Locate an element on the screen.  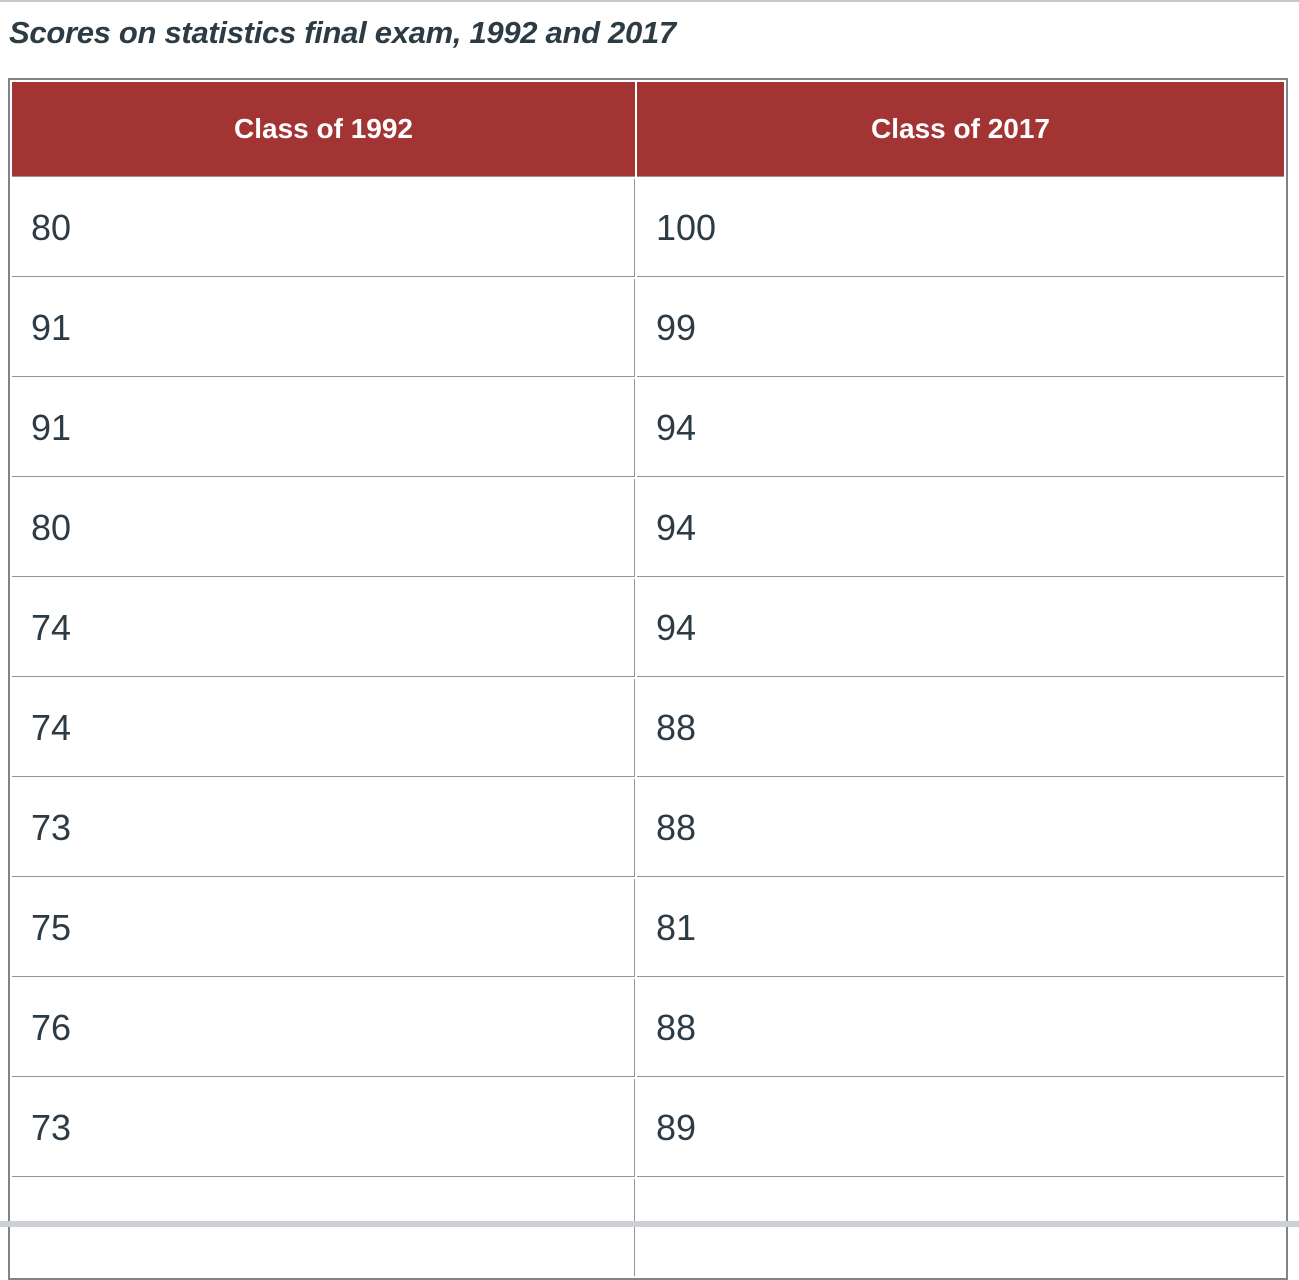
table-row: 80 94 is located at coordinates (648, 528).